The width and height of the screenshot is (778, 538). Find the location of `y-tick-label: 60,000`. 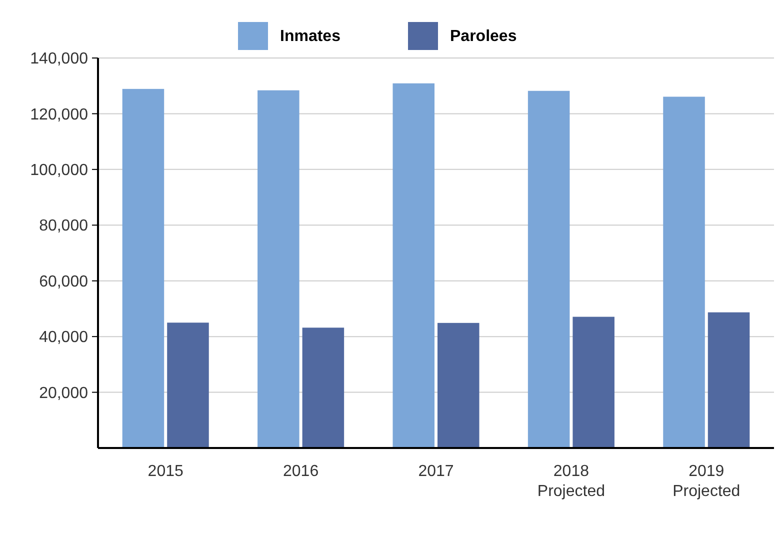

y-tick-label: 60,000 is located at coordinates (63, 281).